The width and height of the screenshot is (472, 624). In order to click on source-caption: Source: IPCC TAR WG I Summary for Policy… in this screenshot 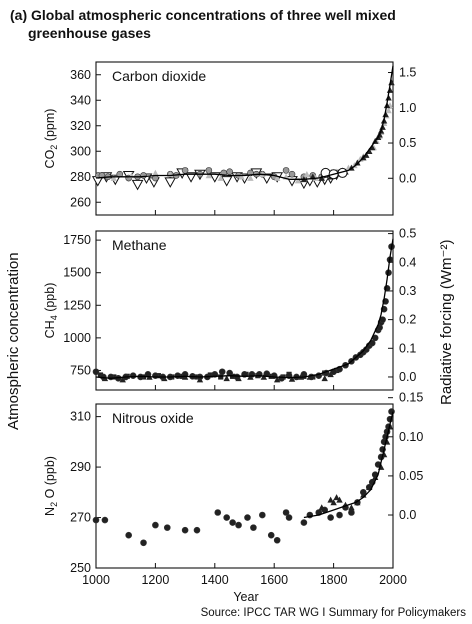, I will do `click(334, 613)`.